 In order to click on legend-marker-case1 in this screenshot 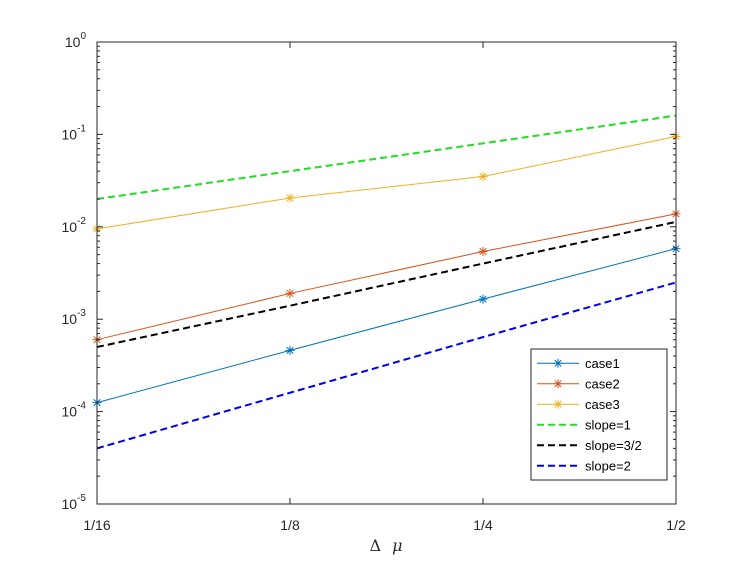, I will do `click(558, 363)`.